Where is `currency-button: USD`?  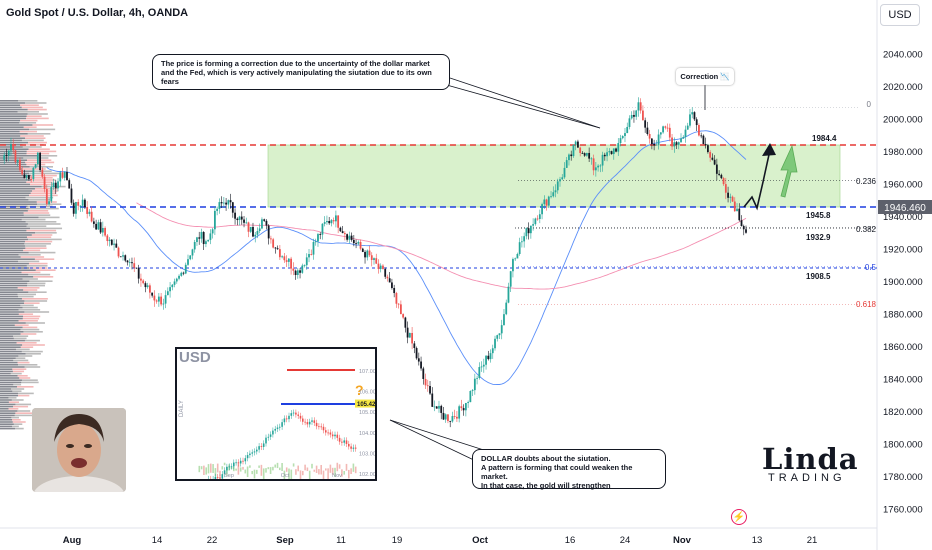 currency-button: USD is located at coordinates (900, 15).